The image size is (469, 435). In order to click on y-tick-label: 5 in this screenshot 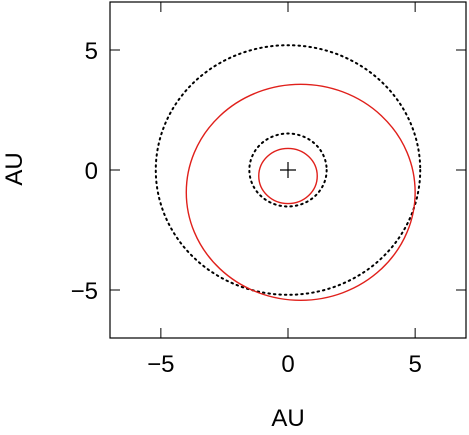, I will do `click(91, 51)`.